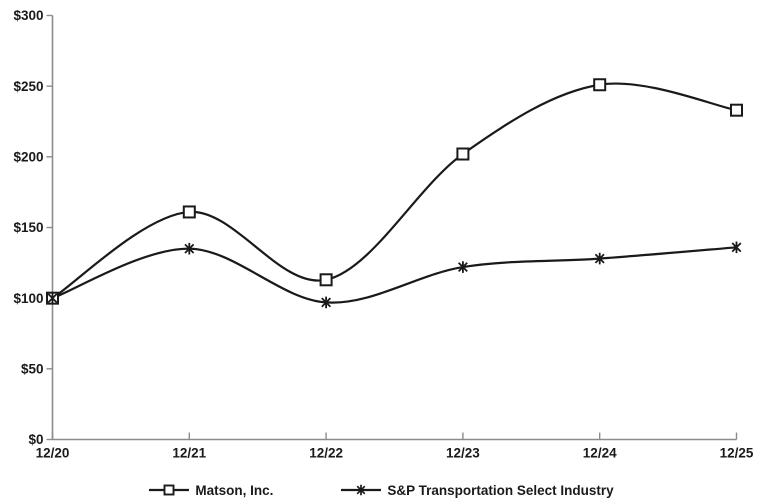 The width and height of the screenshot is (763, 504). I want to click on y-tick-label: $150, so click(28, 227).